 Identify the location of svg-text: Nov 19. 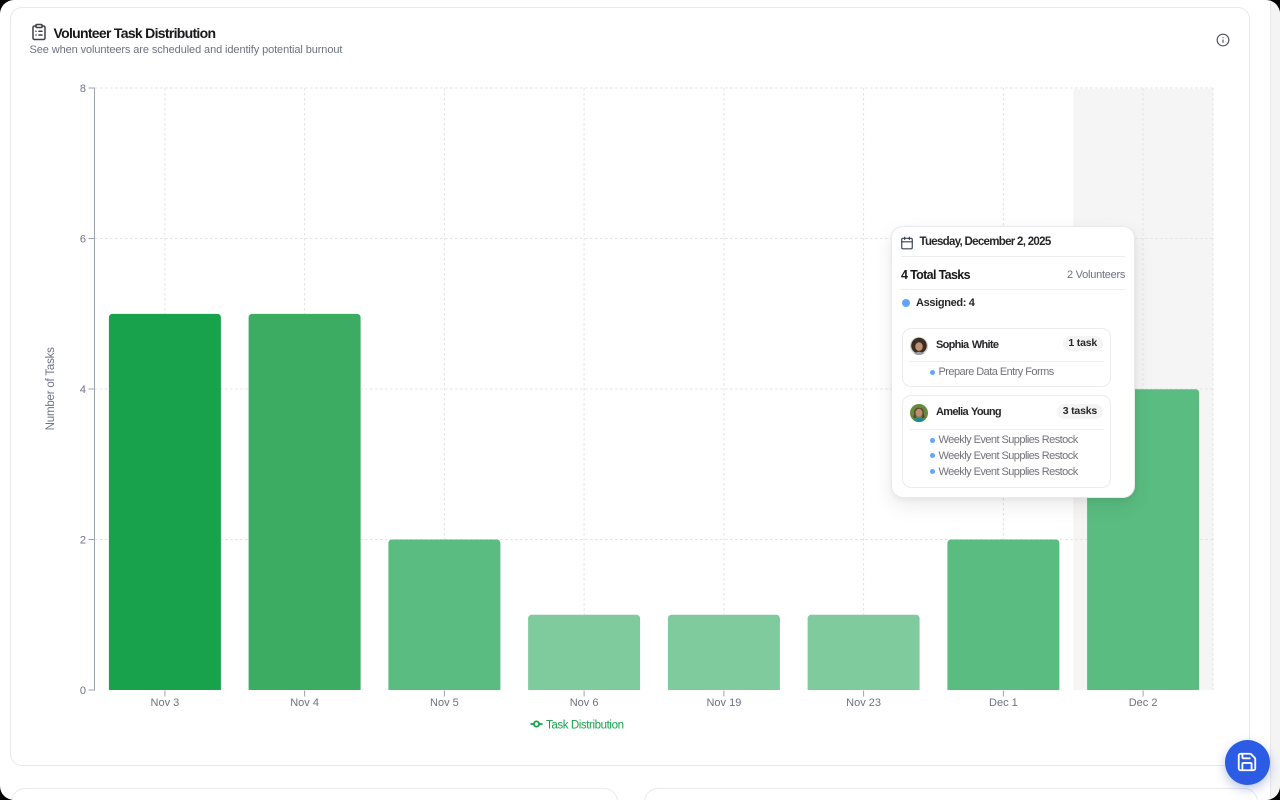
(723, 703).